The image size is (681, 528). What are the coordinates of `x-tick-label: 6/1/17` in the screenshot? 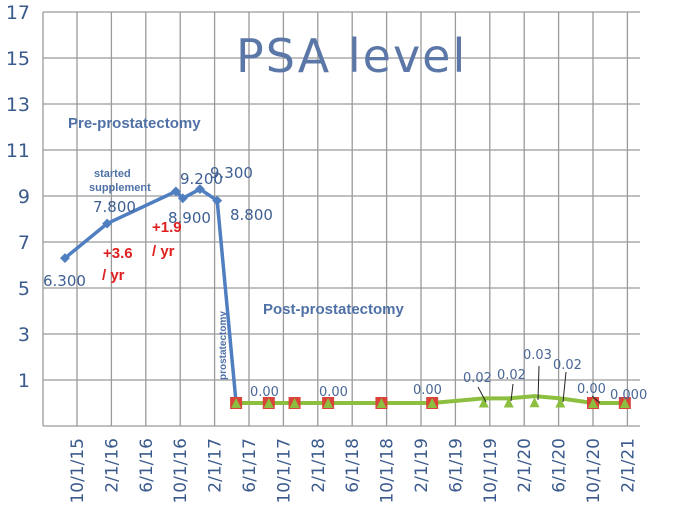 It's located at (250, 465).